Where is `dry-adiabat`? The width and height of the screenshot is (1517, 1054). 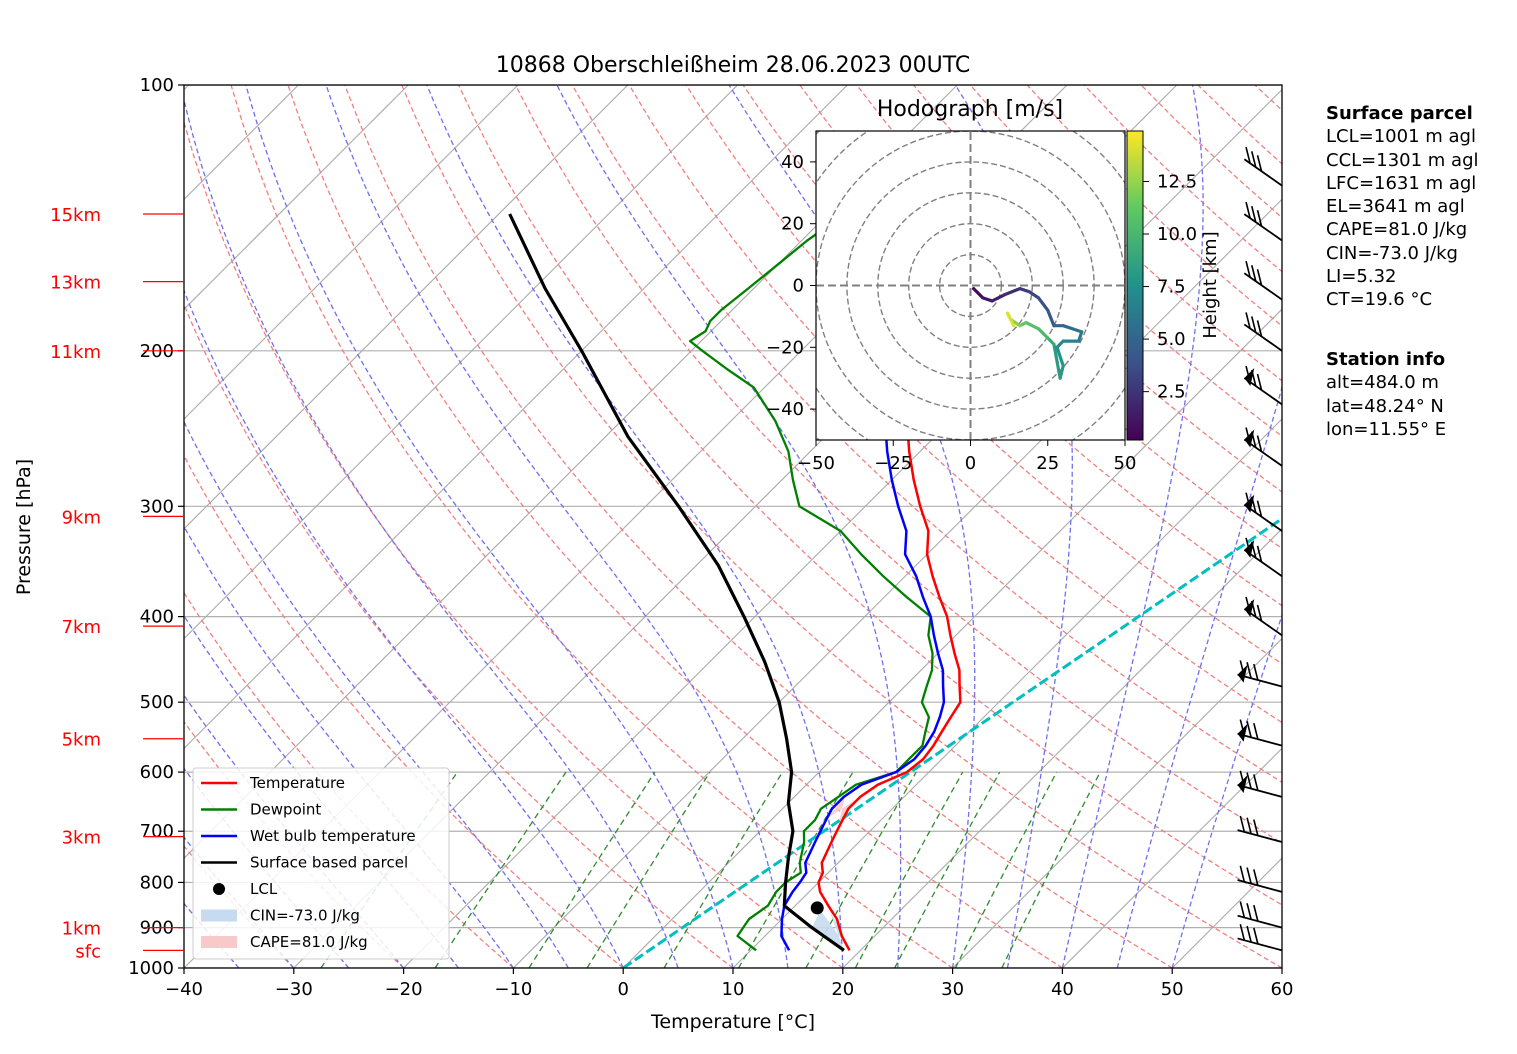 dry-adiabat is located at coordinates (404, 711).